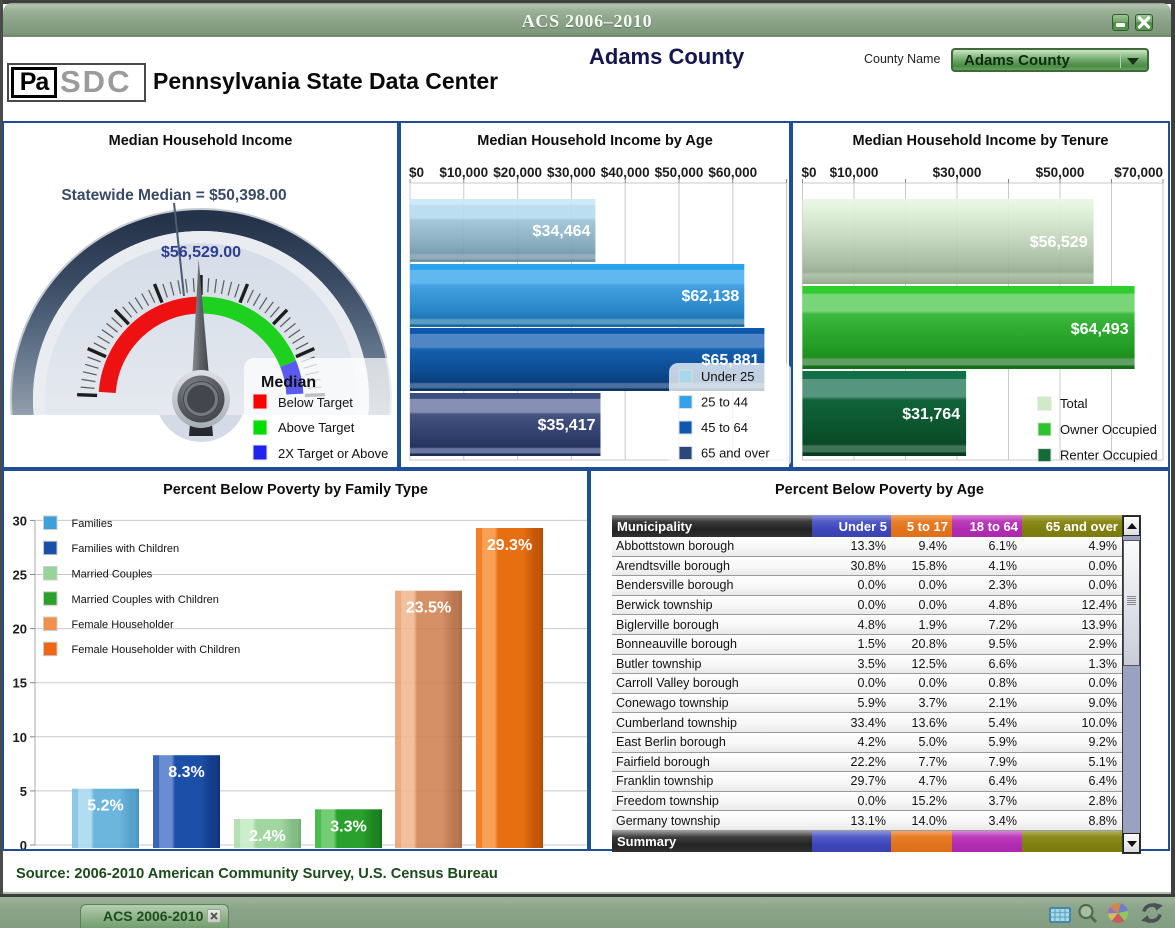 The height and width of the screenshot is (928, 1175). I want to click on svg-text: Owner Occupied, so click(1108, 429).